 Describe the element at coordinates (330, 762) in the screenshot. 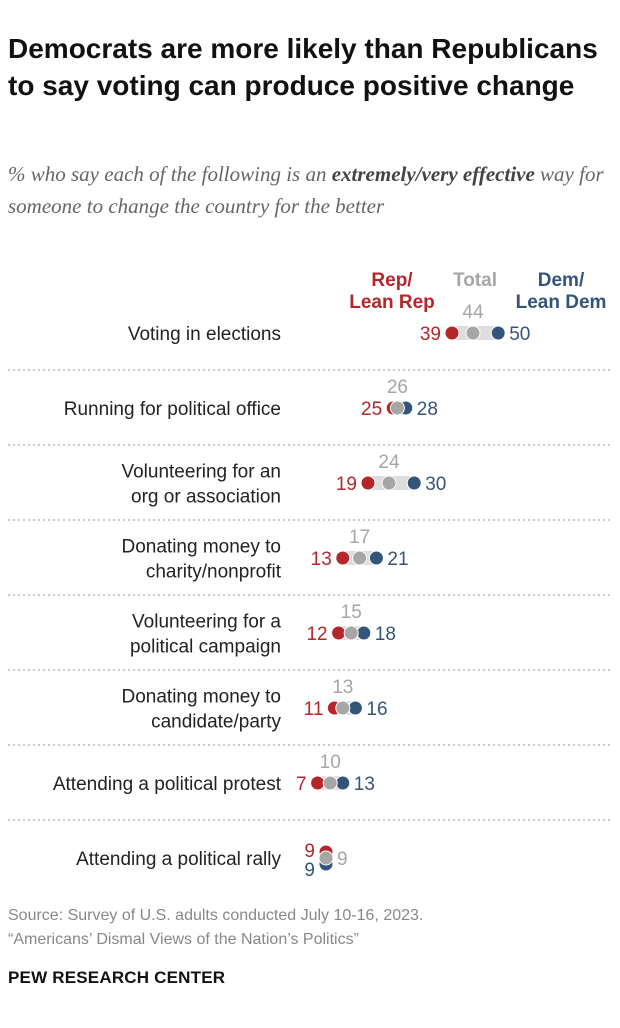

I see `total-value-label: 10` at that location.